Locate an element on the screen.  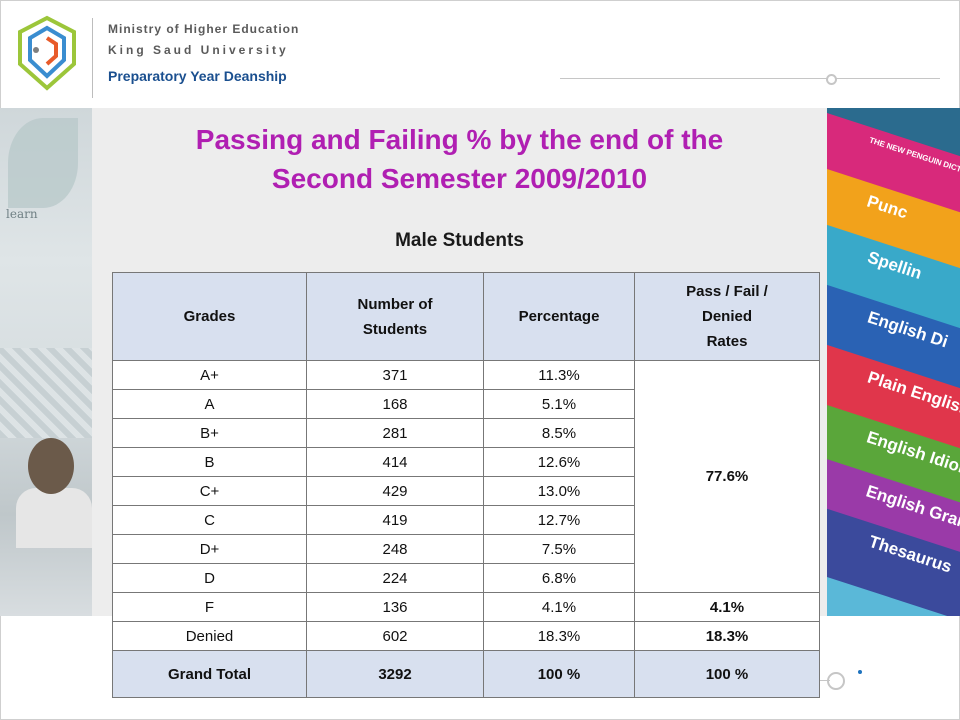
total-label-cell: Grand Total is located at coordinates (209, 674).